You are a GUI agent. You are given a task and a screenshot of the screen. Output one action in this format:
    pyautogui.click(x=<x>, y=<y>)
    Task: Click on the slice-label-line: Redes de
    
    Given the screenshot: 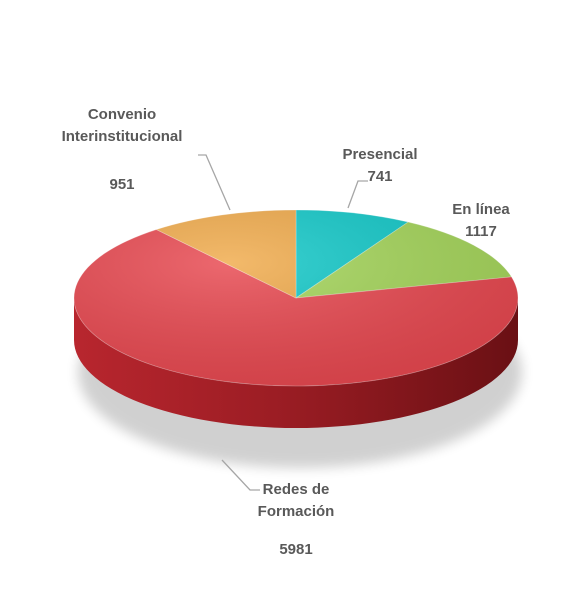 What is the action you would take?
    pyautogui.click(x=296, y=489)
    